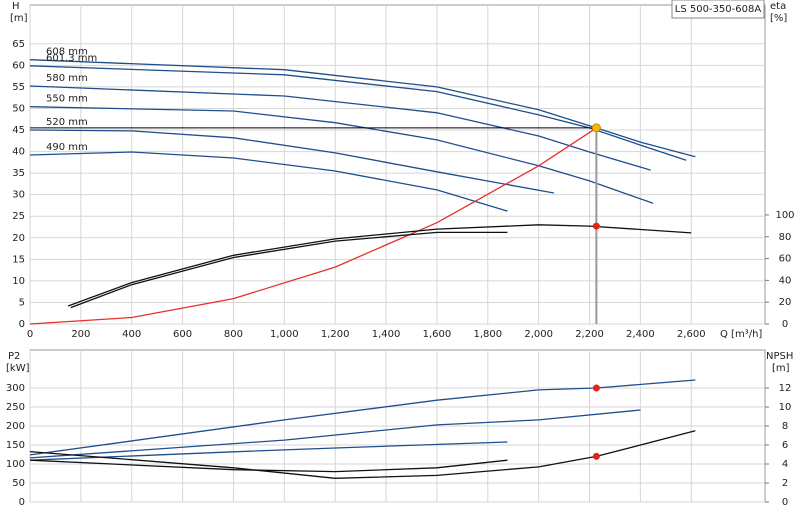 This screenshot has height=520, width=800. I want to click on title-box, so click(718, 9).